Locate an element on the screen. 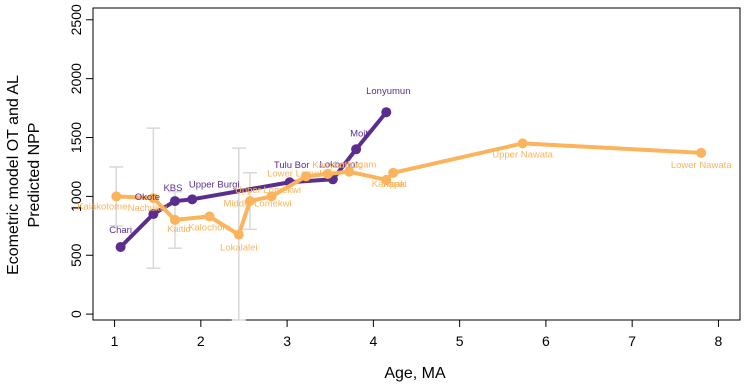  data-label: Lonyumun is located at coordinates (388, 91).